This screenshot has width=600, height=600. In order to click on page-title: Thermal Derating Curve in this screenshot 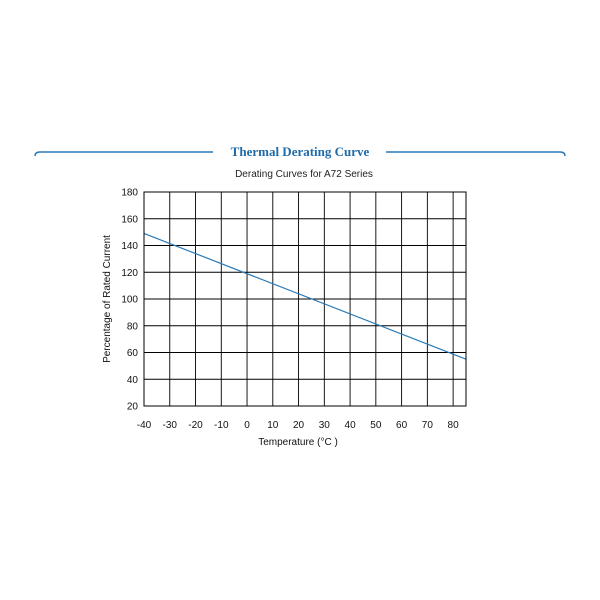, I will do `click(300, 151)`.